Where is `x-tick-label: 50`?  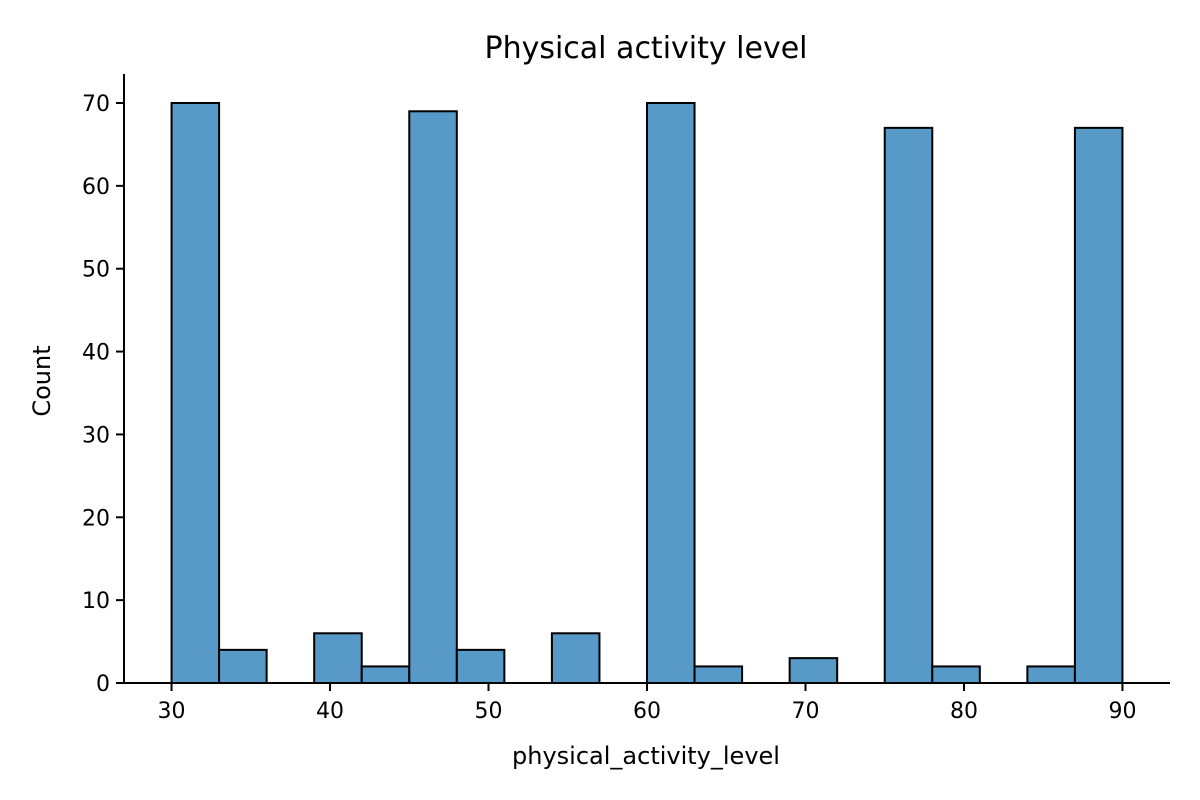 x-tick-label: 50 is located at coordinates (489, 711).